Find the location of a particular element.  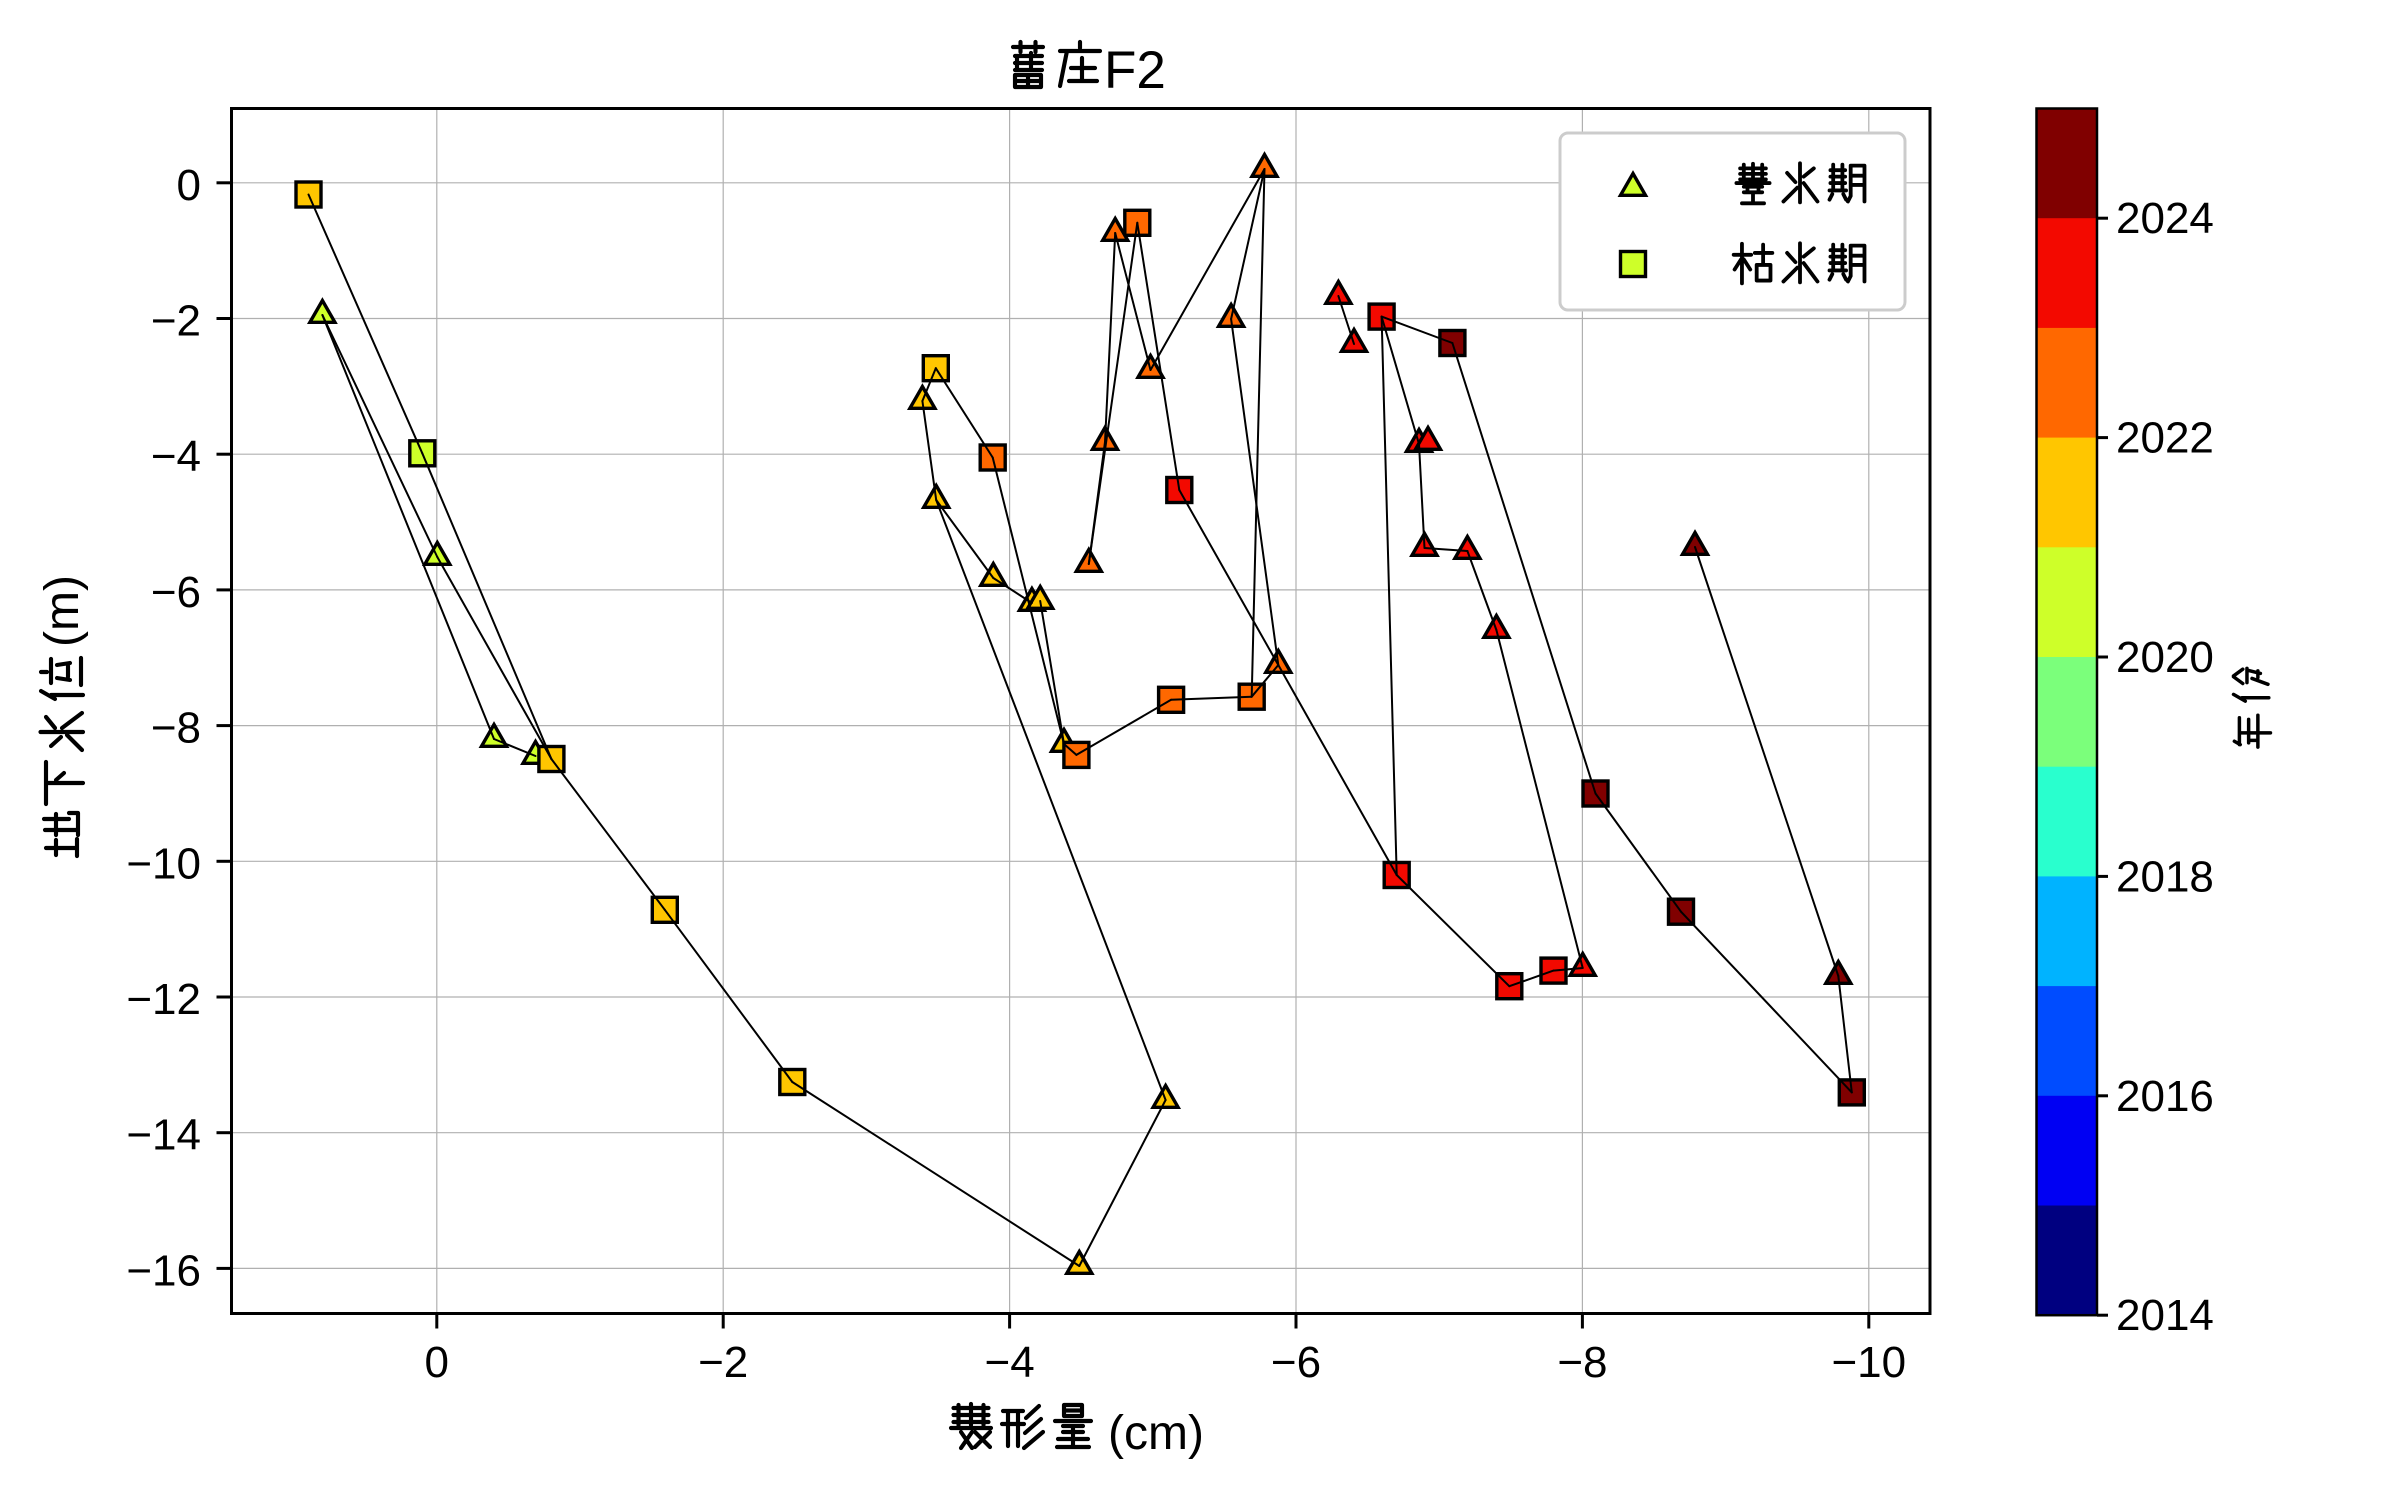

svg-text: −14 is located at coordinates (163, 1135).